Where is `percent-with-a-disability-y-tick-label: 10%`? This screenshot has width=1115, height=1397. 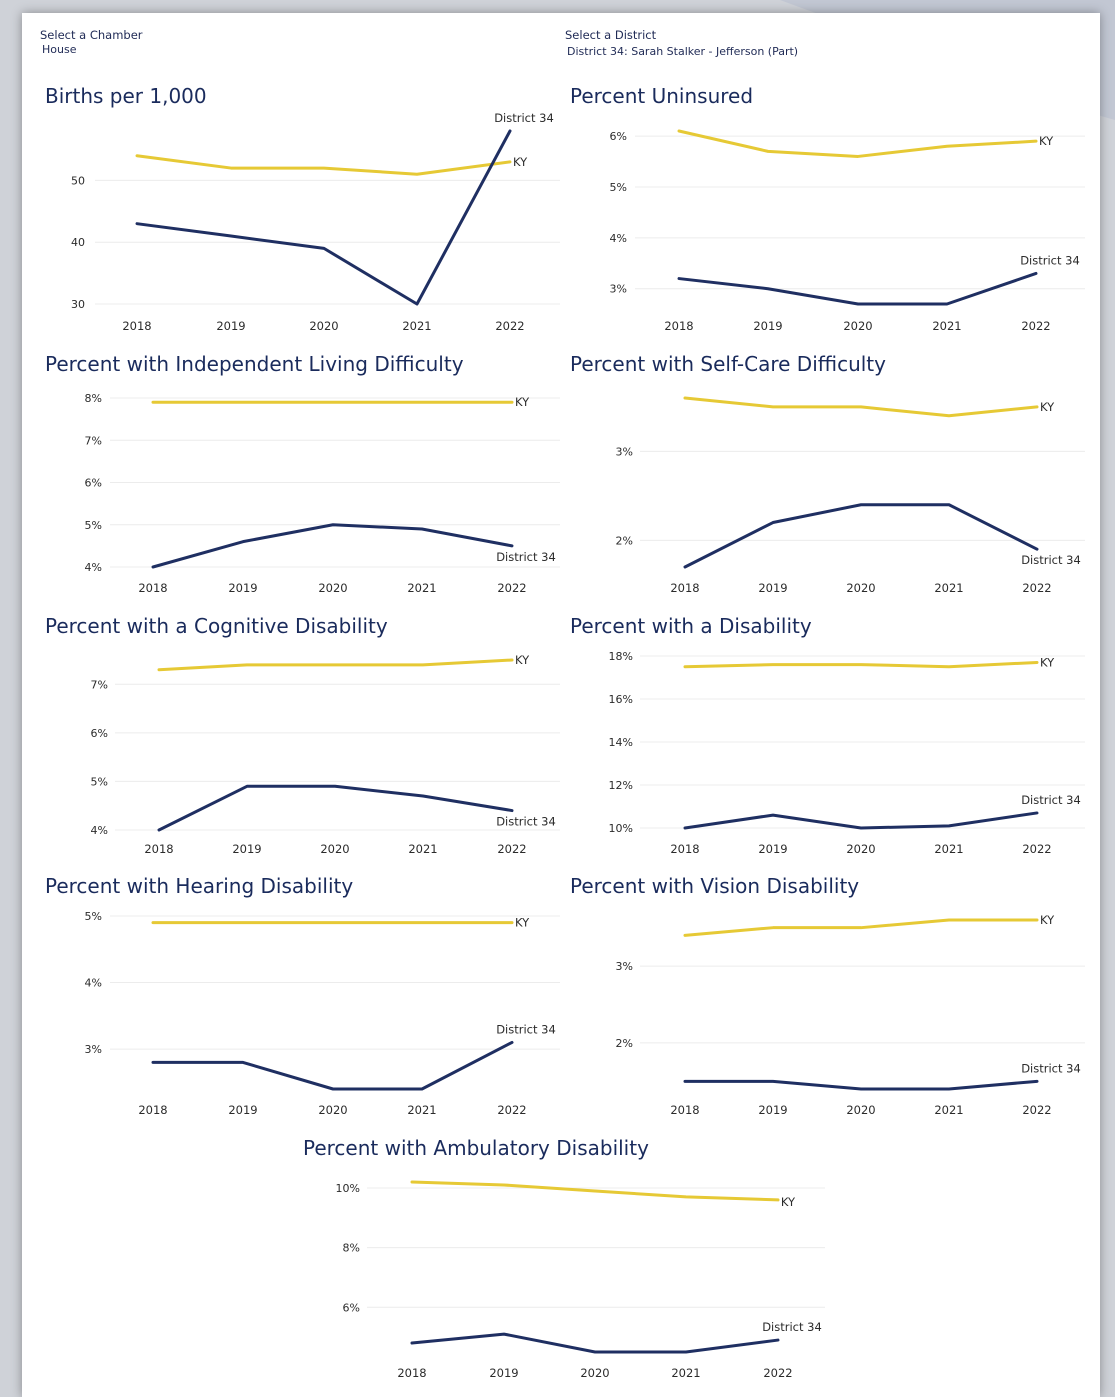
percent-with-a-disability-y-tick-label: 10% is located at coordinates (621, 828).